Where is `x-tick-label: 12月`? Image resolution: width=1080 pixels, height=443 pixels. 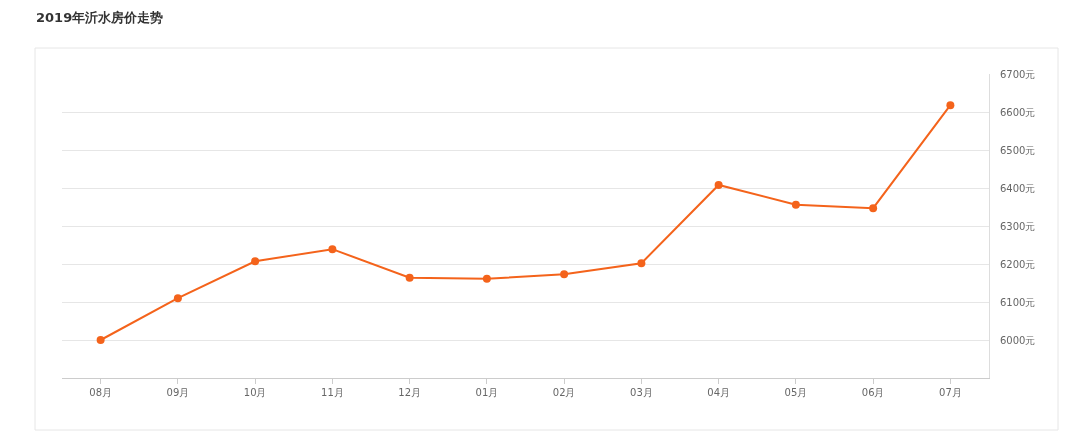 x-tick-label: 12月 is located at coordinates (409, 392).